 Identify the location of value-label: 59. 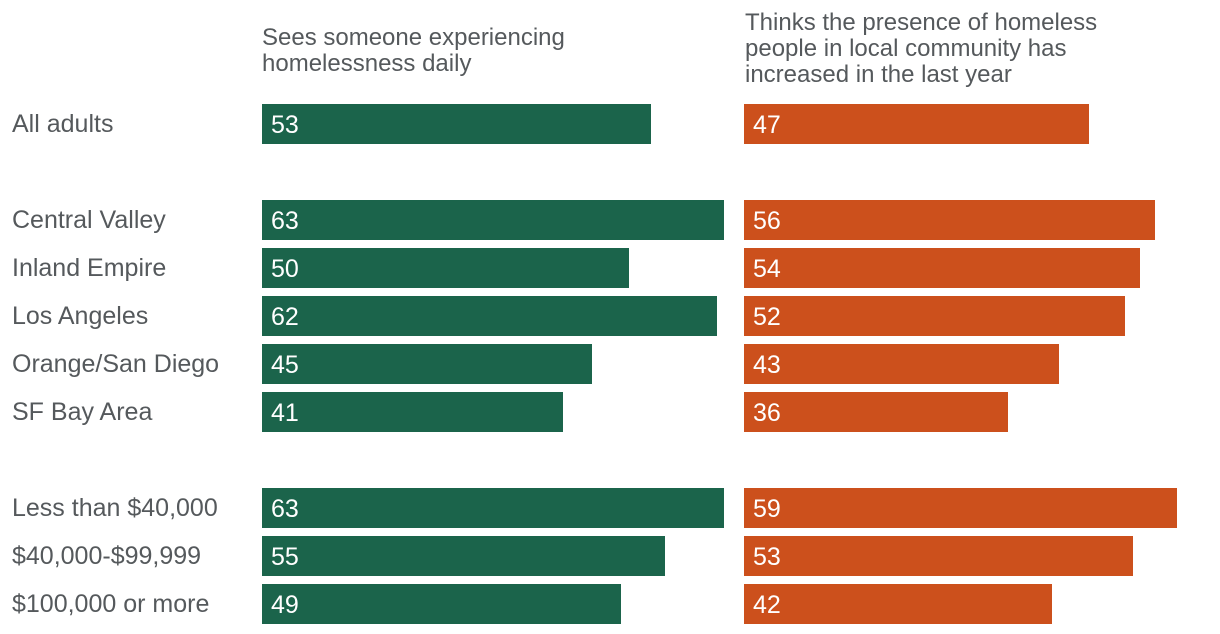
(767, 509).